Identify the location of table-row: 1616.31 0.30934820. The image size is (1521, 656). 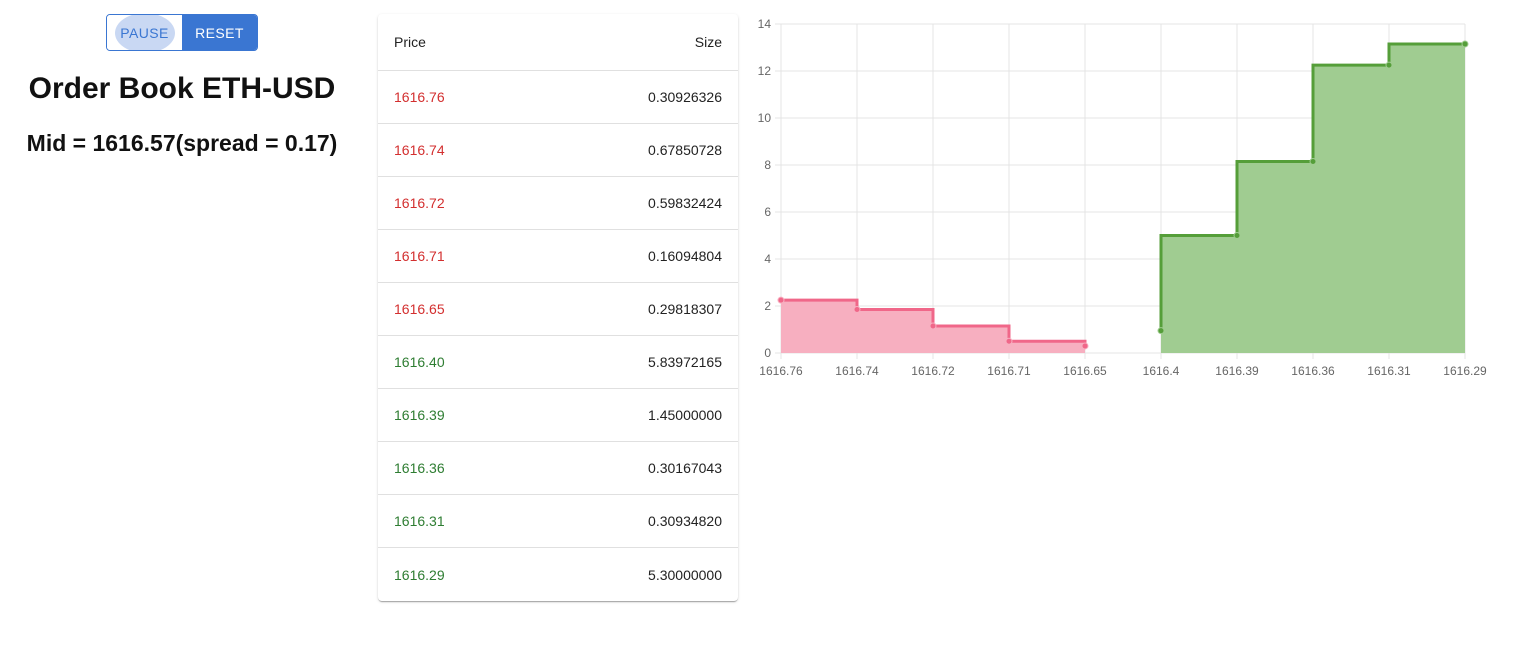
(558, 521).